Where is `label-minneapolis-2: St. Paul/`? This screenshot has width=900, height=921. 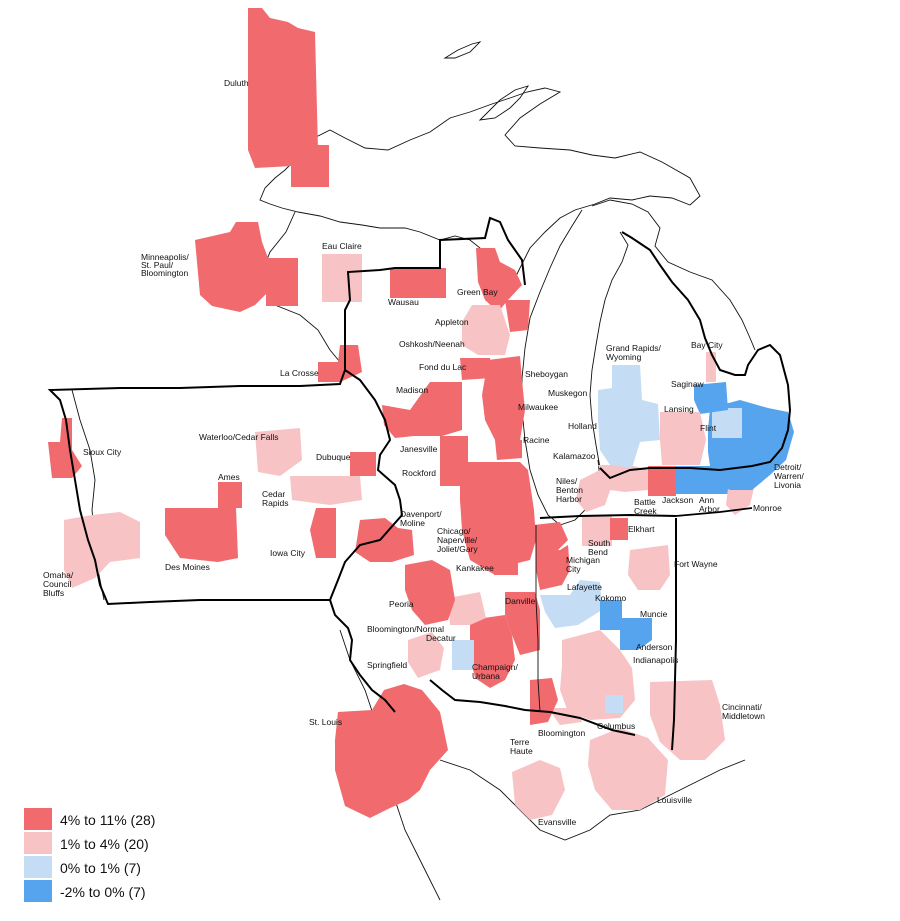
label-minneapolis-2: St. Paul/ is located at coordinates (157, 265).